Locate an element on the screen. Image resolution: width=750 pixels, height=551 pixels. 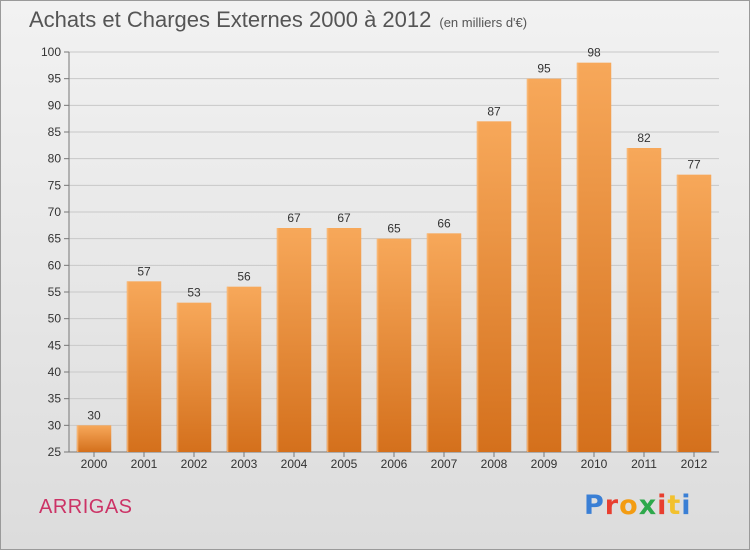
data-label: 56 is located at coordinates (244, 277).